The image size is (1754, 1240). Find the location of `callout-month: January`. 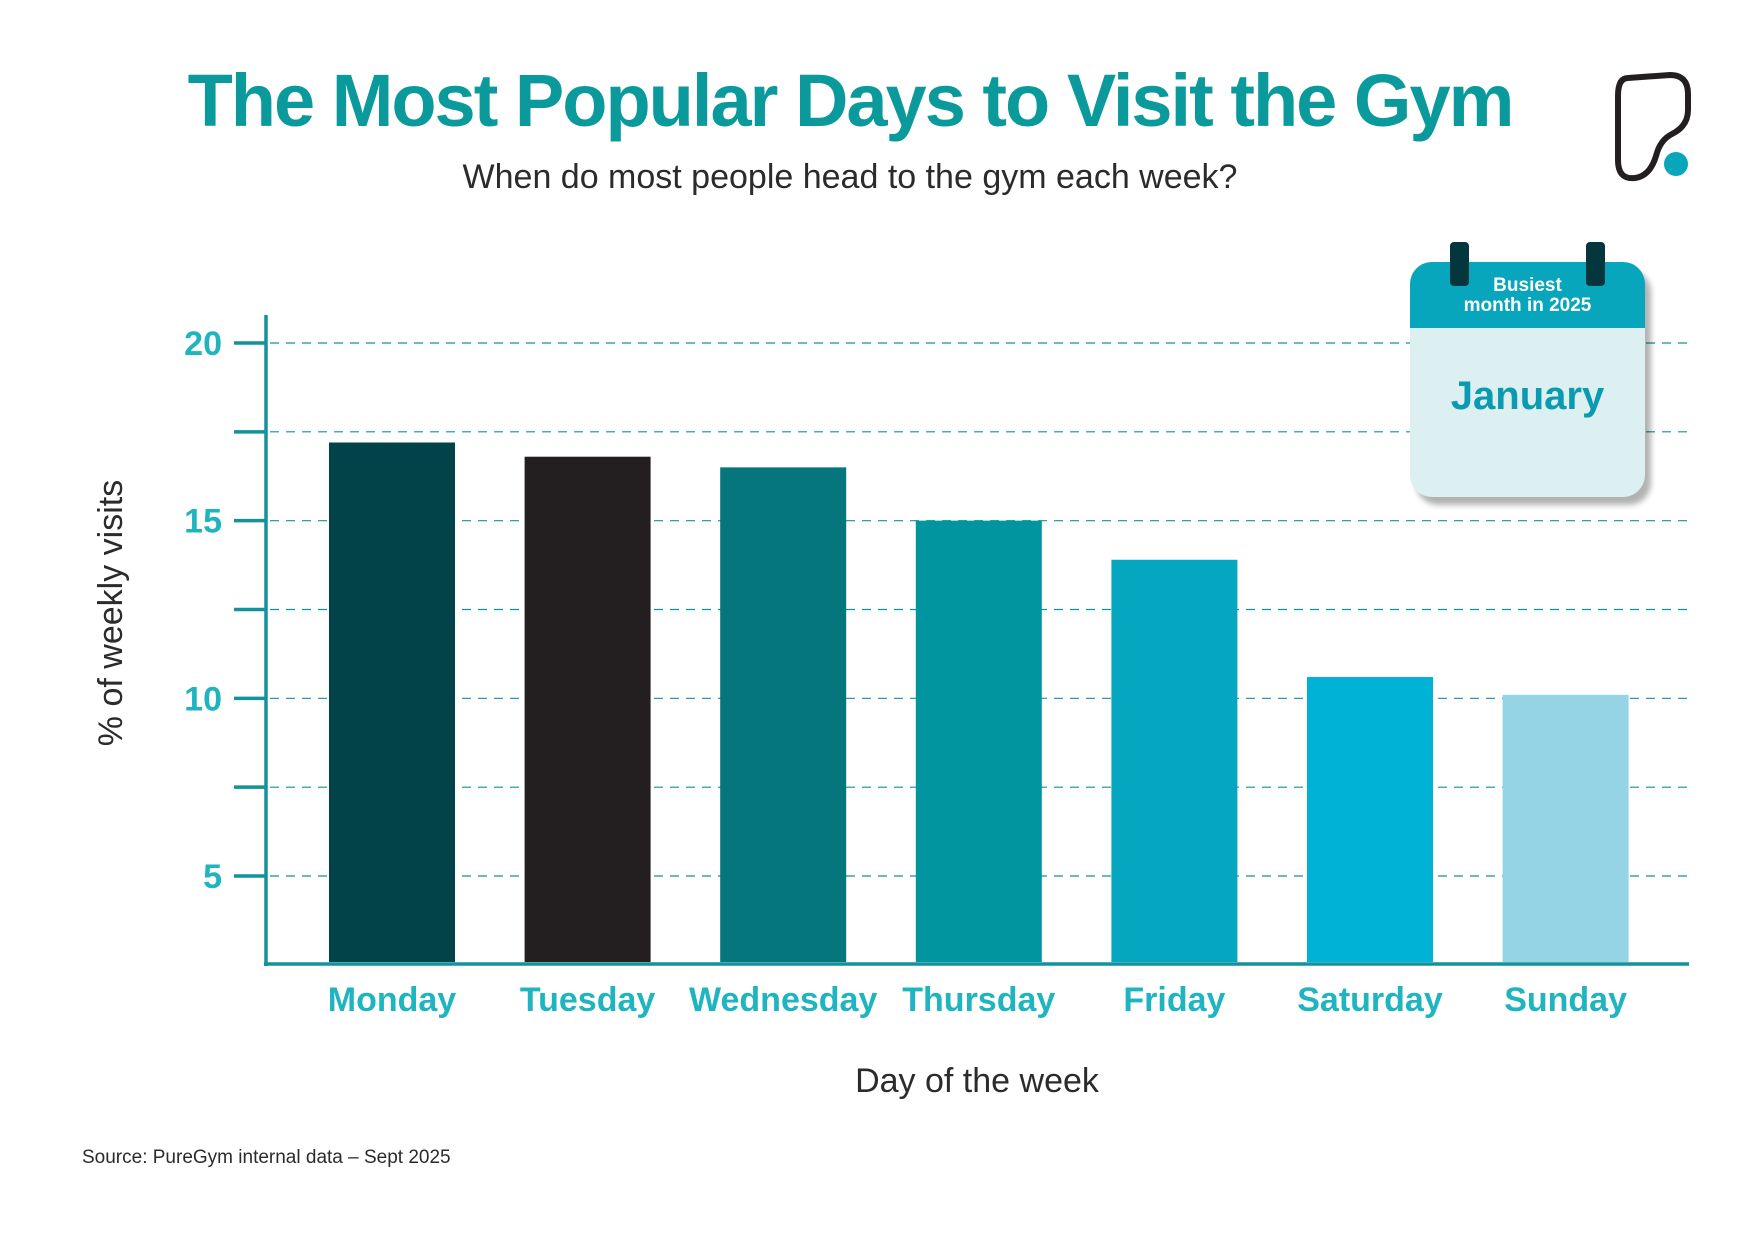

callout-month: January is located at coordinates (1527, 396).